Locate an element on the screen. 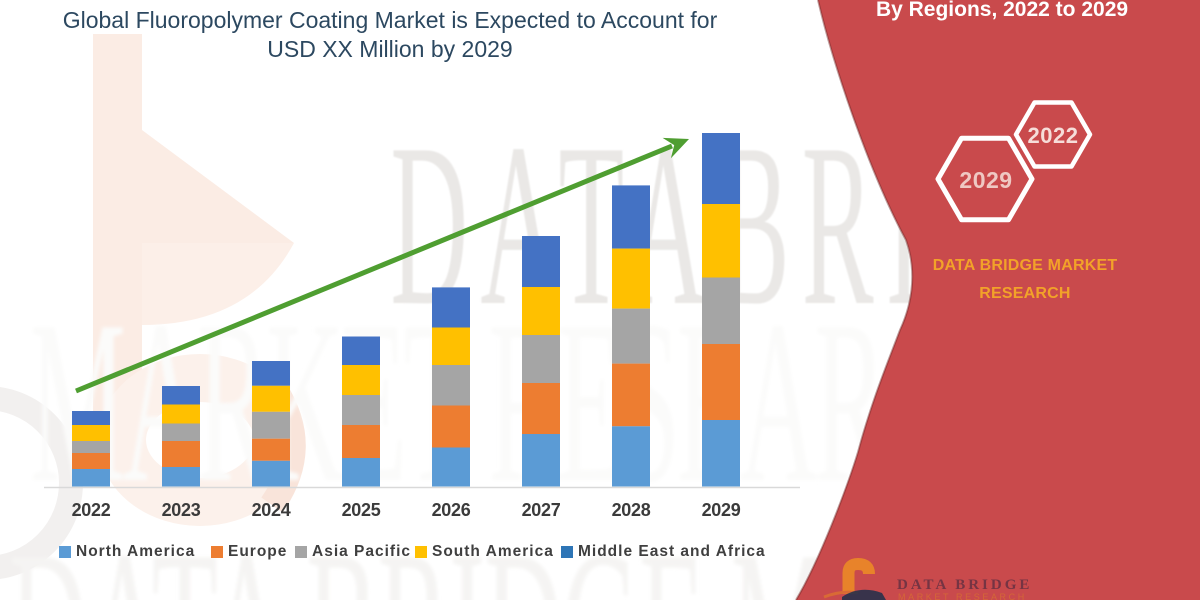 The width and height of the screenshot is (1200, 600). svg-text: DATA BRIDGE is located at coordinates (964, 585).